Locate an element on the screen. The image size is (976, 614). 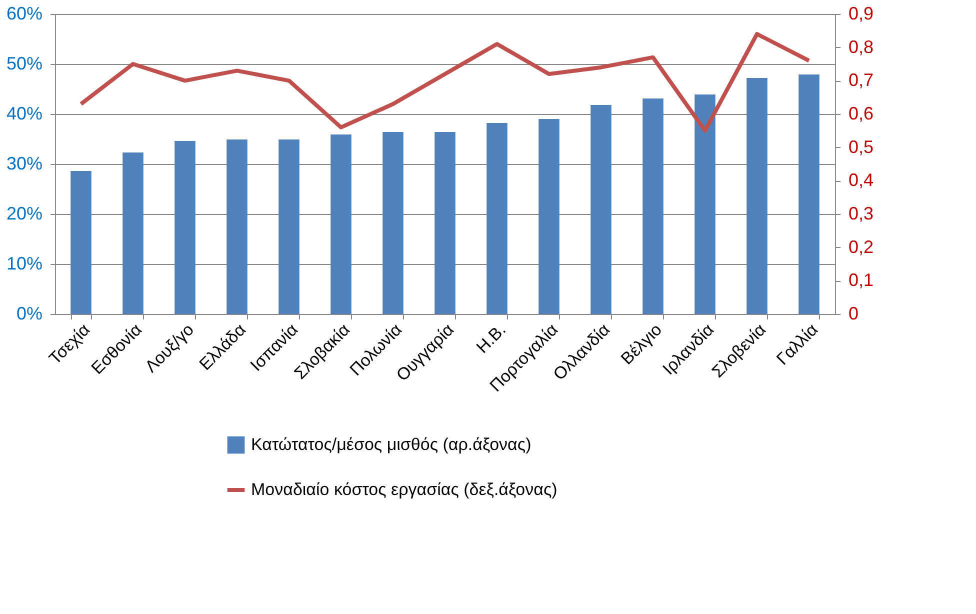
y2-tick-label: 0,3 is located at coordinates (861, 214).